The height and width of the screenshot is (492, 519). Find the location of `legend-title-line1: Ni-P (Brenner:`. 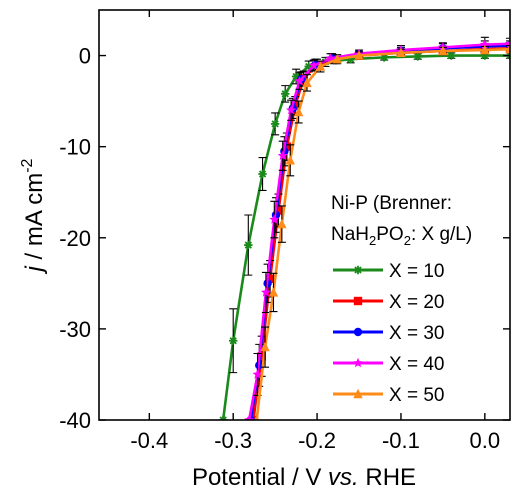

legend-title-line1: Ni-P (Brenner: is located at coordinates (391, 203).